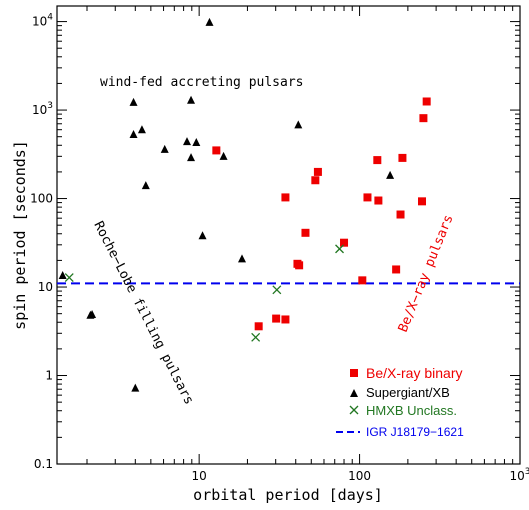 This screenshot has width=529, height=510. What do you see at coordinates (354, 410) in the screenshot?
I see `legend-marker-hmxb-unclass` at bounding box center [354, 410].